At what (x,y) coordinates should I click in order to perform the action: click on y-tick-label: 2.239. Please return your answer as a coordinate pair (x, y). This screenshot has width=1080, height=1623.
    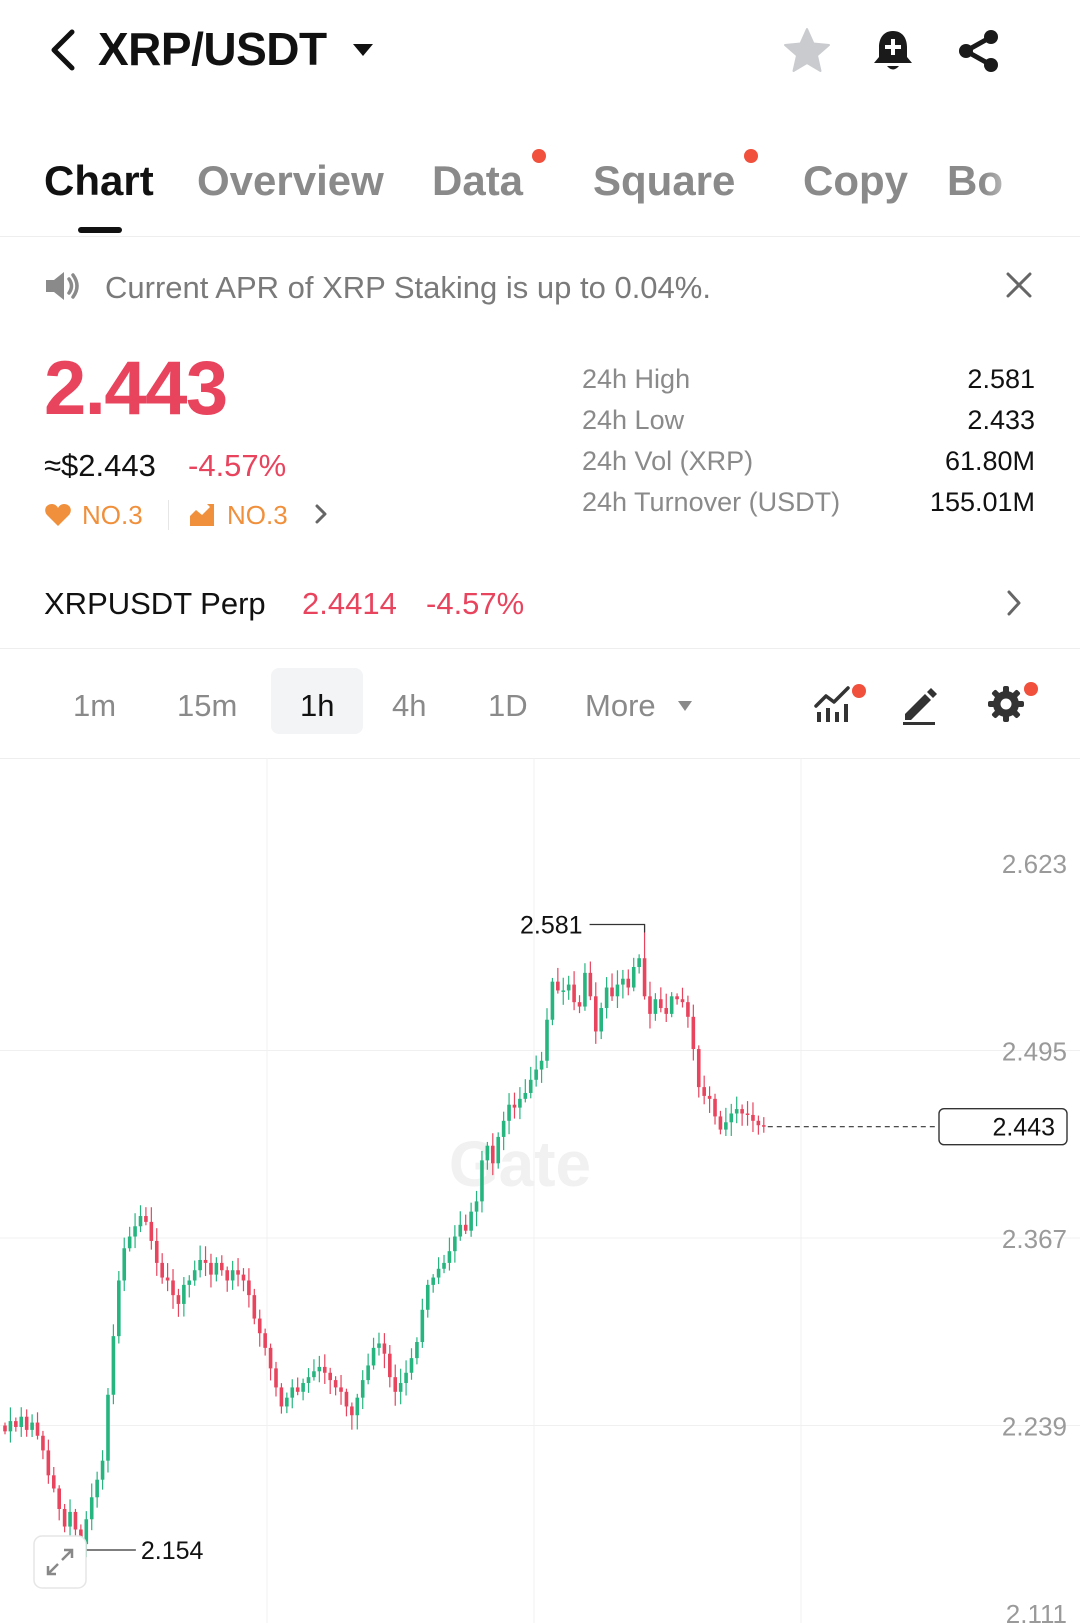
    Looking at the image, I should click on (1034, 1427).